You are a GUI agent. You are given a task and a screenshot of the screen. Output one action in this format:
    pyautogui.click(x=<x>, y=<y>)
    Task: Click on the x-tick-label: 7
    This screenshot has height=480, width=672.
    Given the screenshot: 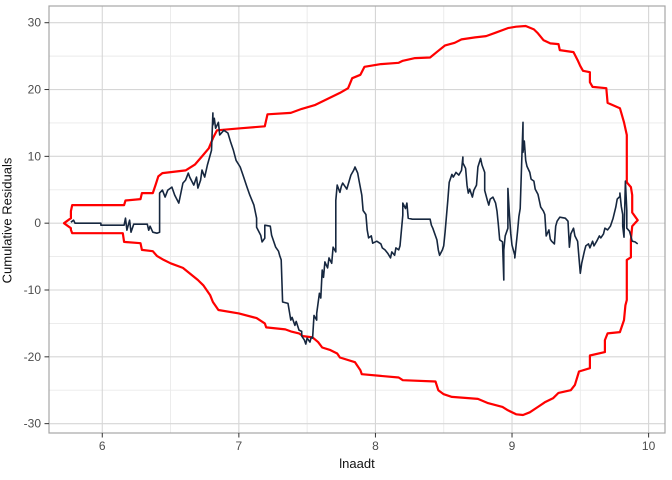 What is the action you would take?
    pyautogui.click(x=239, y=446)
    